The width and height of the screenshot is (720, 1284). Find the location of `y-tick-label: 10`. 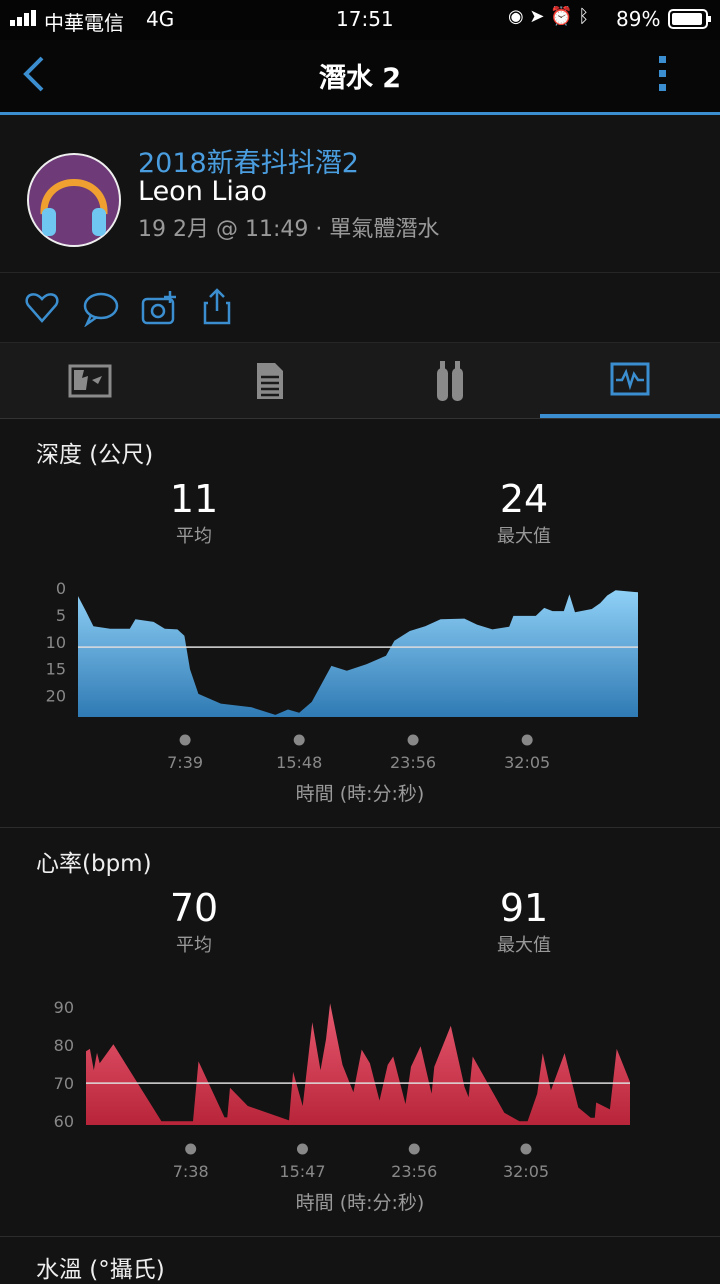

y-tick-label: 10 is located at coordinates (56, 642).